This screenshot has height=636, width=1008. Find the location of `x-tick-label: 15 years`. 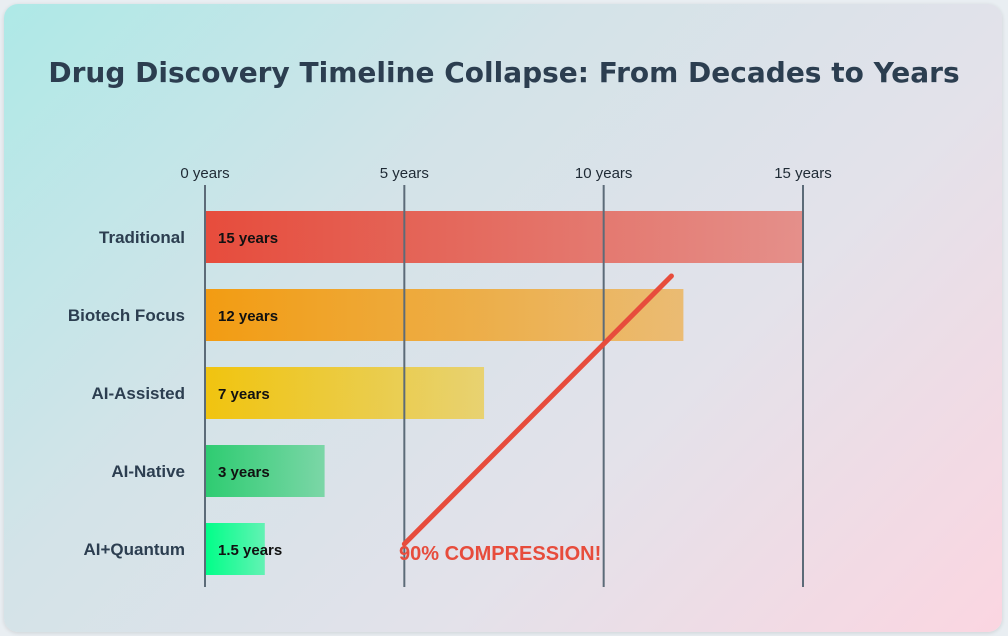

x-tick-label: 15 years is located at coordinates (803, 173).